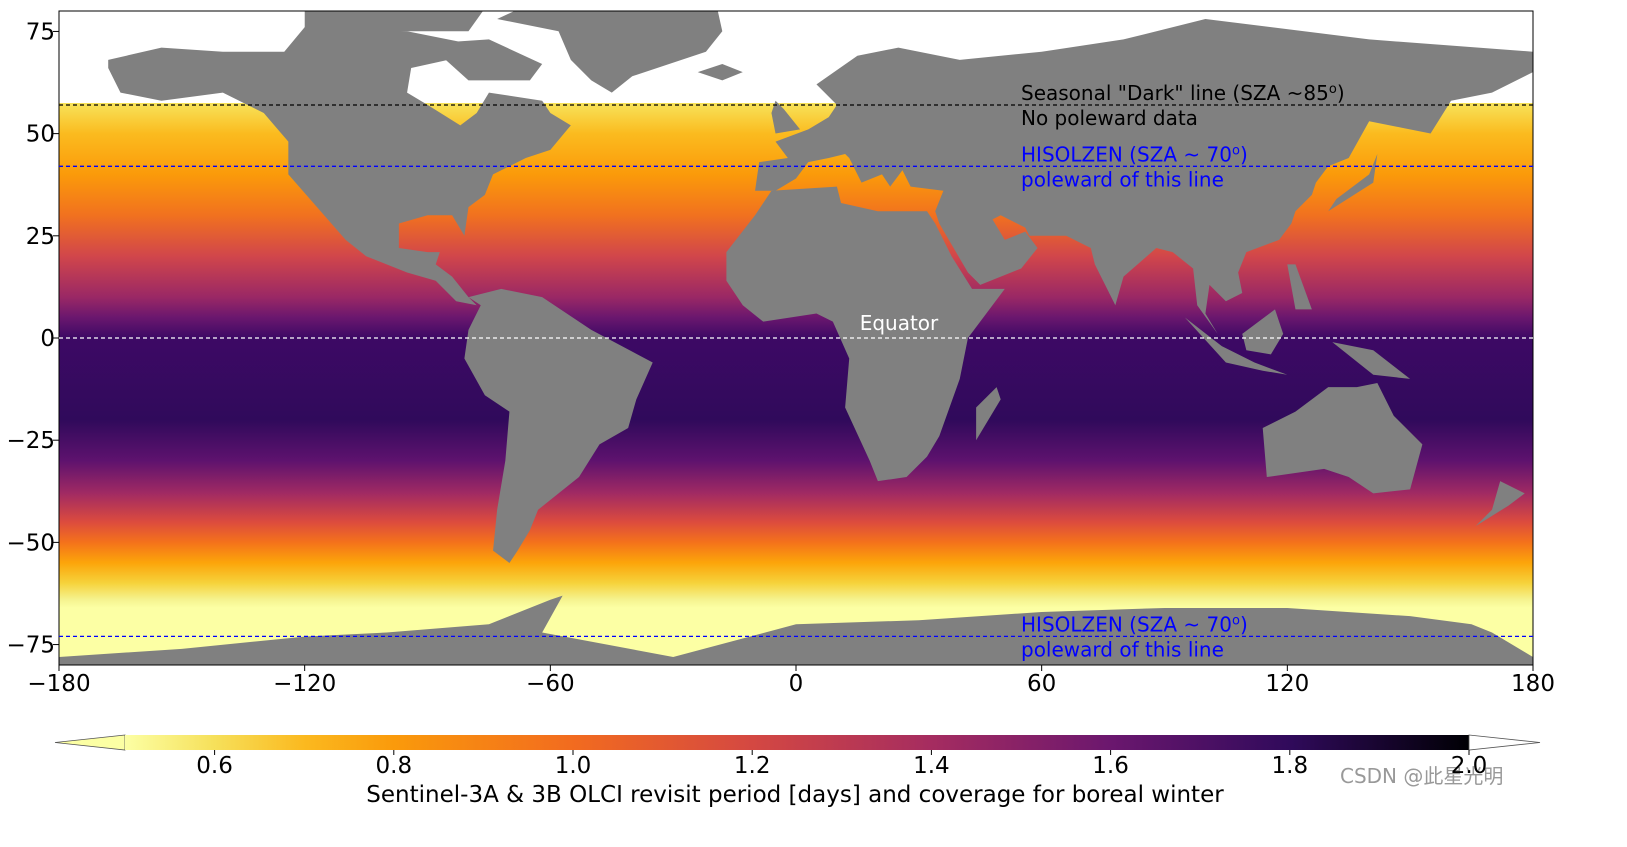 Image resolution: width=1627 pixels, height=847 pixels. Describe the element at coordinates (1263, 332) in the screenshot. I see `borneo` at that location.